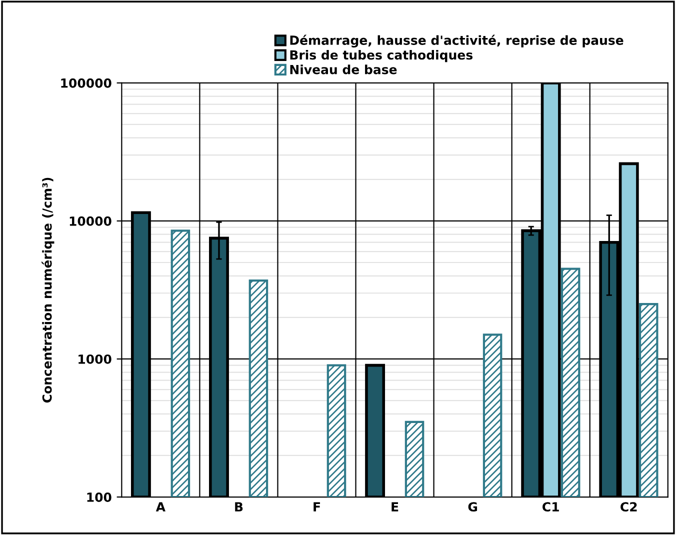 The image size is (676, 535). What do you see at coordinates (317, 507) in the screenshot?
I see `x-tick-label: F` at bounding box center [317, 507].